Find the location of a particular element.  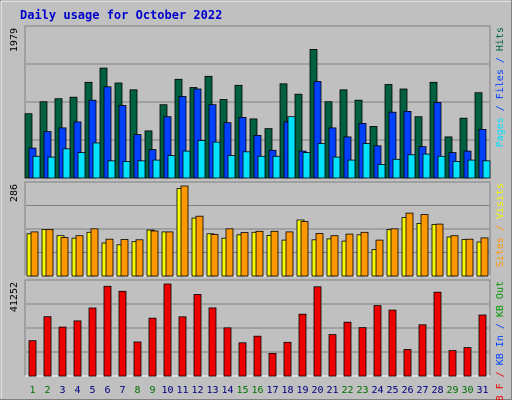

panel-side-legend: KB F / KB In / KB Out is located at coordinates (500, 340).